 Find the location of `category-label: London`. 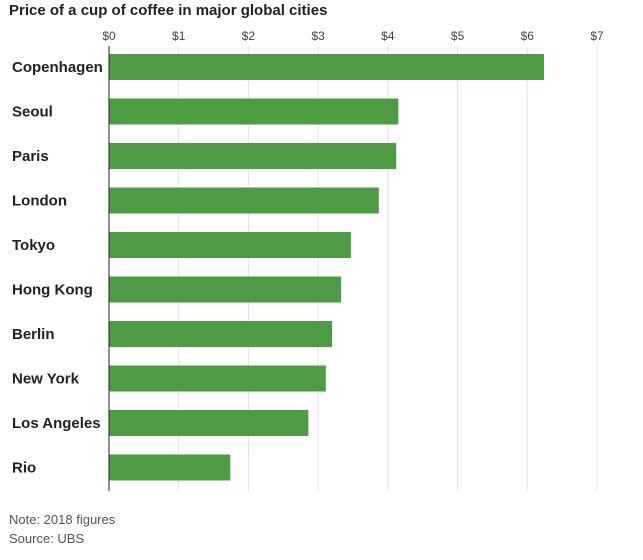

category-label: London is located at coordinates (39, 201).